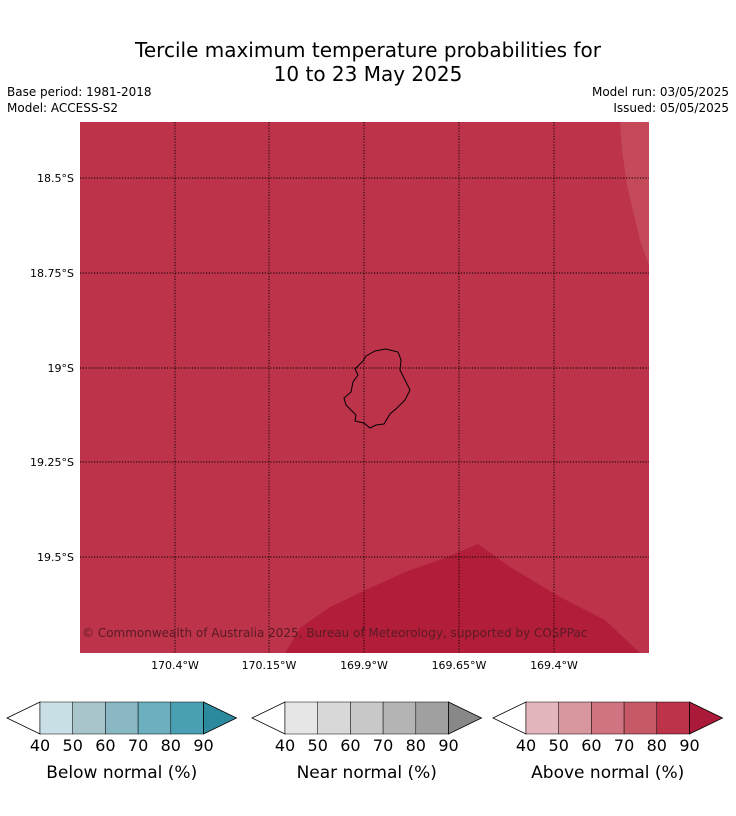  What do you see at coordinates (55, 178) in the screenshot?
I see `lat-label-18-5: 18.5°S` at bounding box center [55, 178].